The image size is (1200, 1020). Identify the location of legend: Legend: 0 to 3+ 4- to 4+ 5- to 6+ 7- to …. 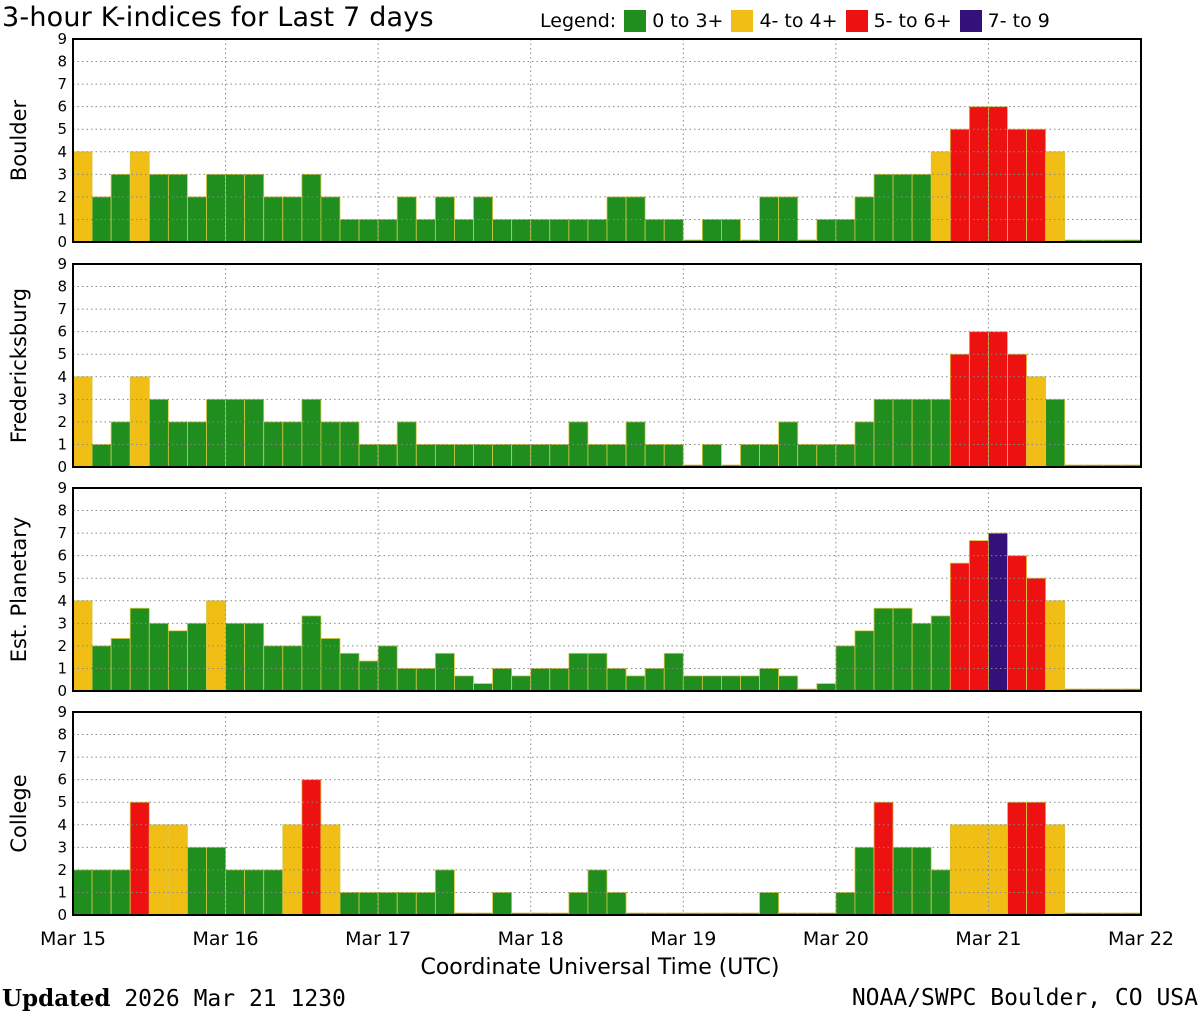
(795, 21).